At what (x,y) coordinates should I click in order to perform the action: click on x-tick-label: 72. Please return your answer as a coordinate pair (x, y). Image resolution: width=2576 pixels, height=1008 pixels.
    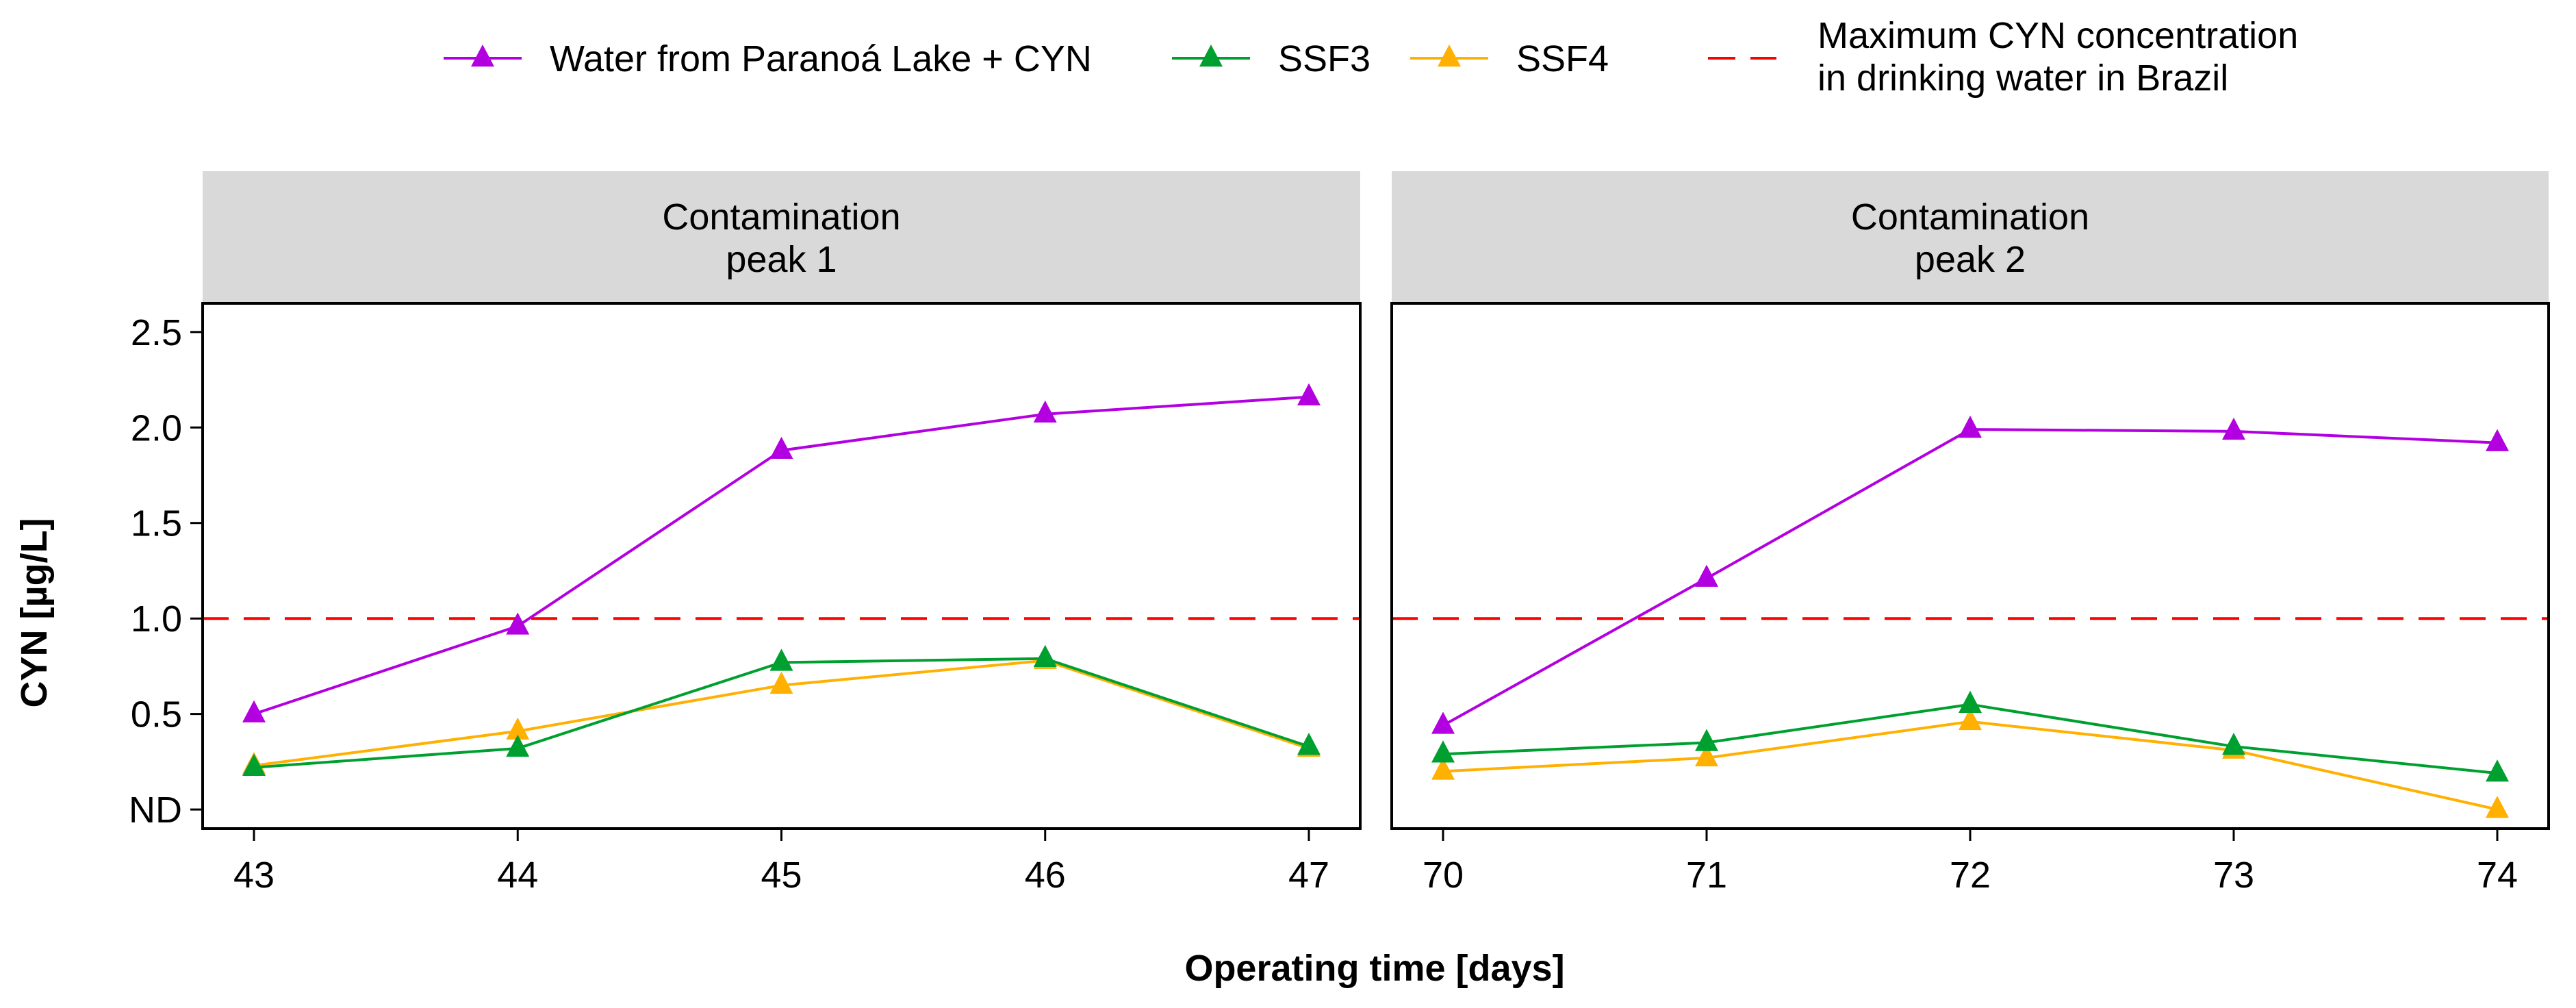
    Looking at the image, I should click on (1970, 875).